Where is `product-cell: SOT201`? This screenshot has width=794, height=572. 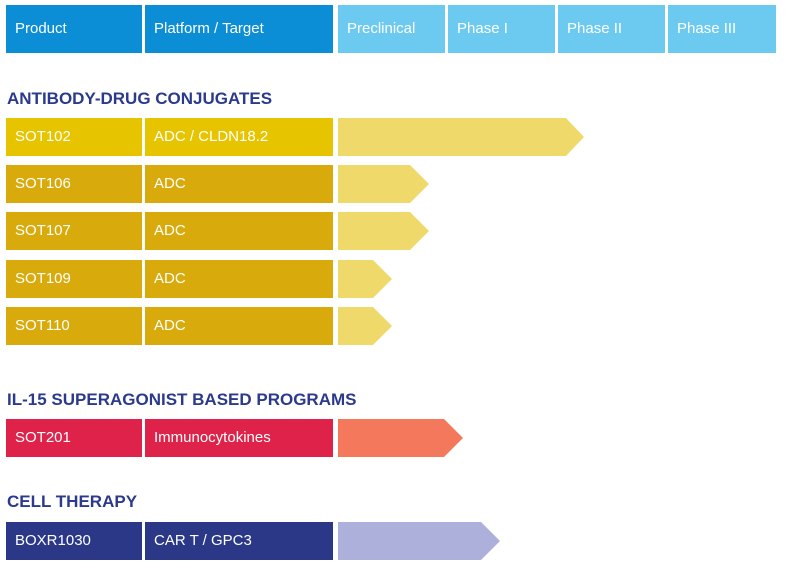
product-cell: SOT201 is located at coordinates (74, 438).